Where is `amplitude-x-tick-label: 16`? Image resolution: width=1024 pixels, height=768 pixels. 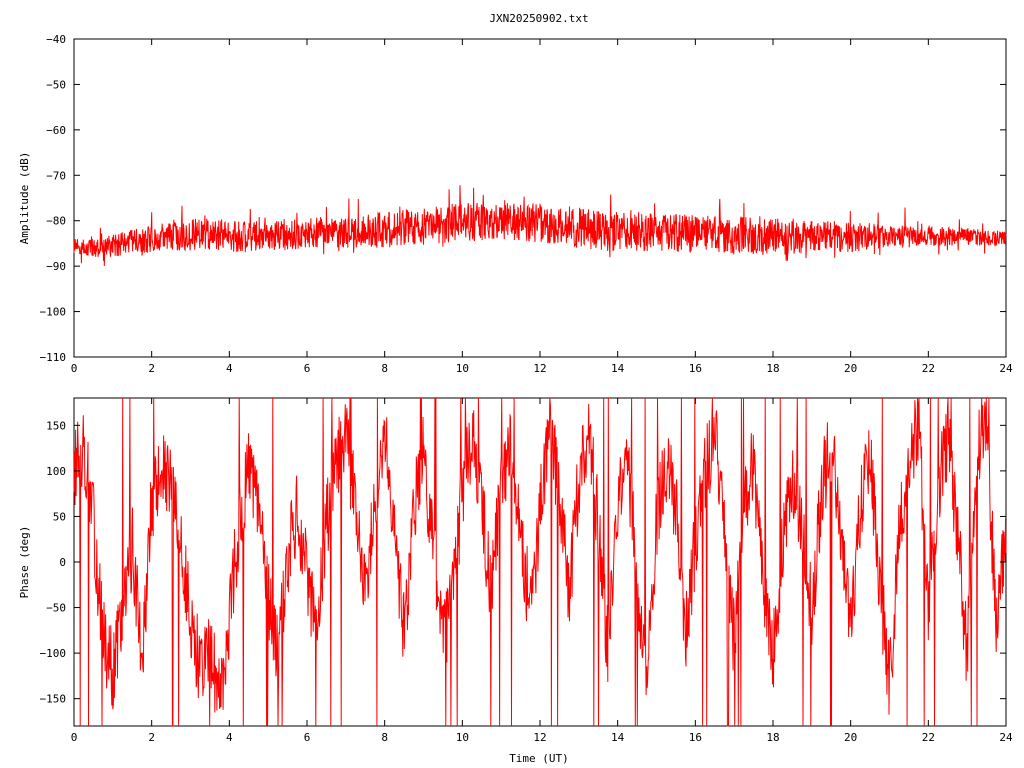
amplitude-x-tick-label: 16 is located at coordinates (695, 368).